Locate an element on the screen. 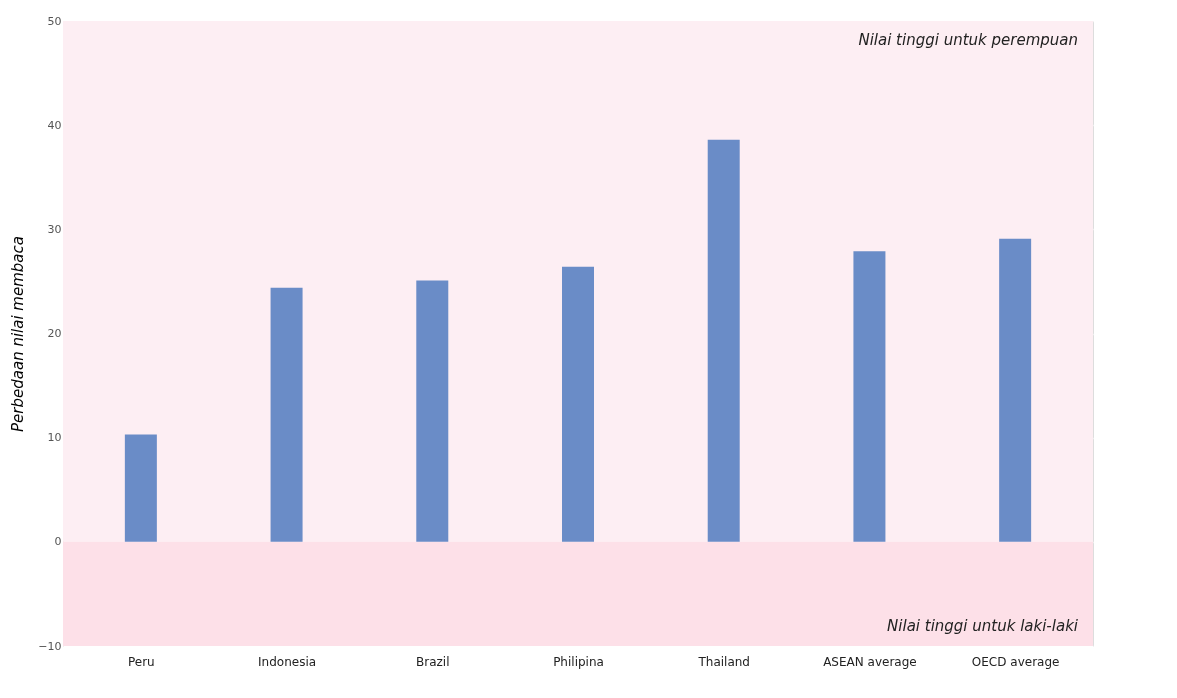 Image resolution: width=1177 pixels, height=698 pixels. x-tick-label: Indonesia is located at coordinates (287, 661).